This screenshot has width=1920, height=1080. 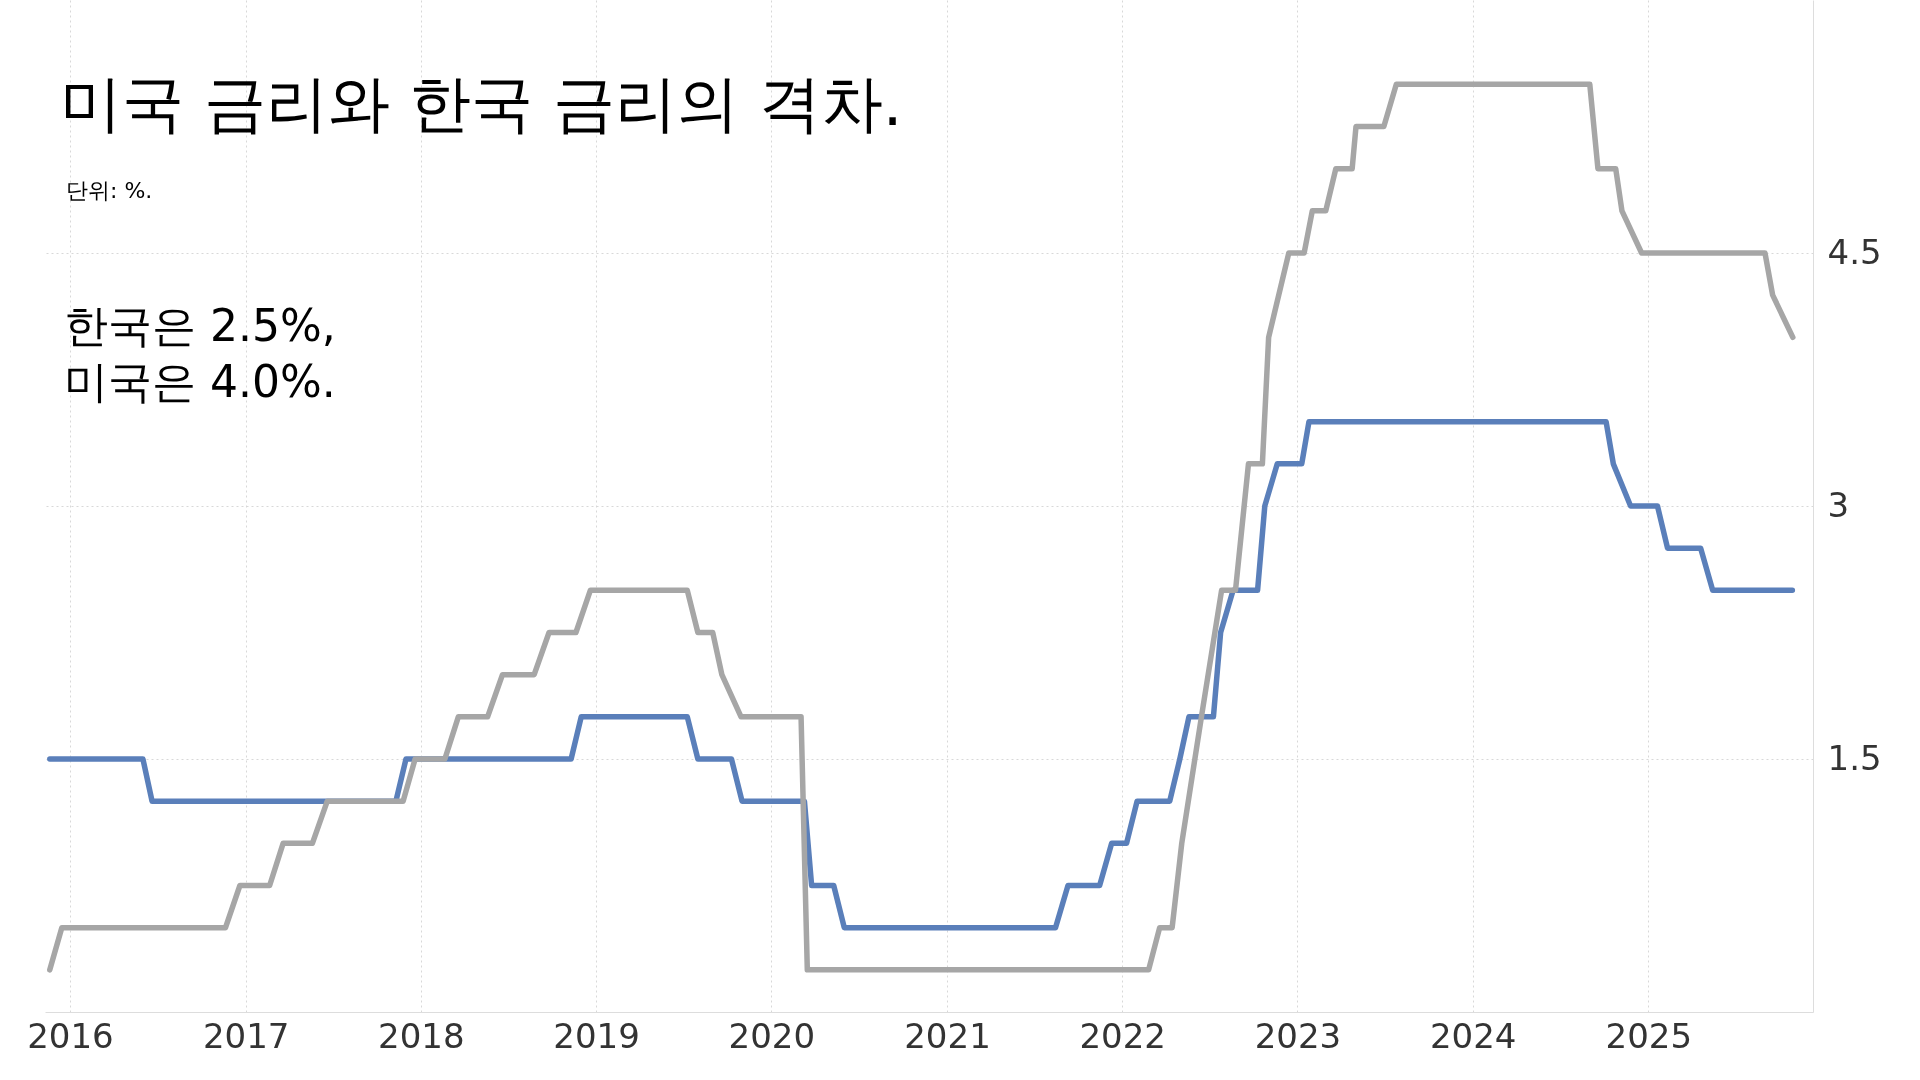 What do you see at coordinates (421, 1035) in the screenshot?
I see `x-tick-label: 2018` at bounding box center [421, 1035].